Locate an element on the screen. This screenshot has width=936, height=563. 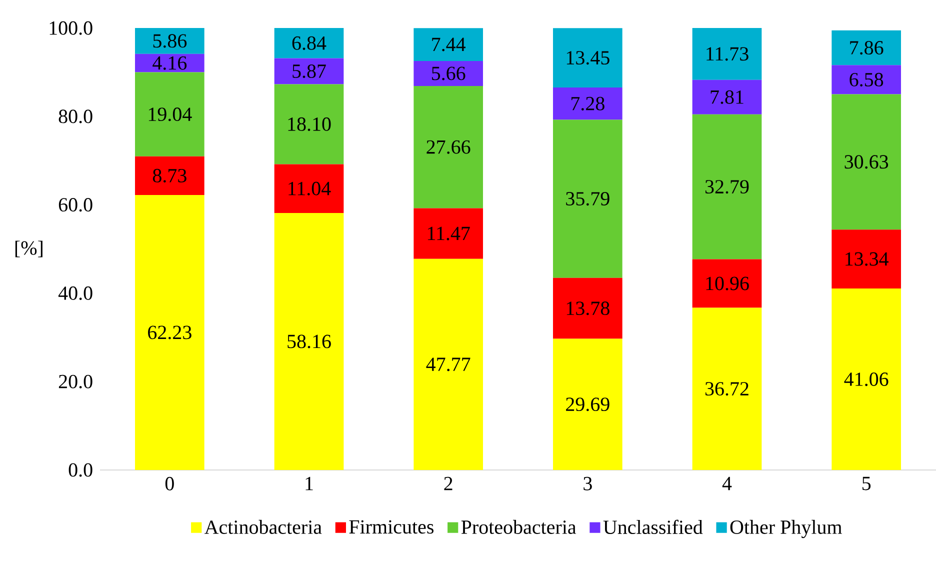
y-tick-label: 40.0 is located at coordinates (75, 293).